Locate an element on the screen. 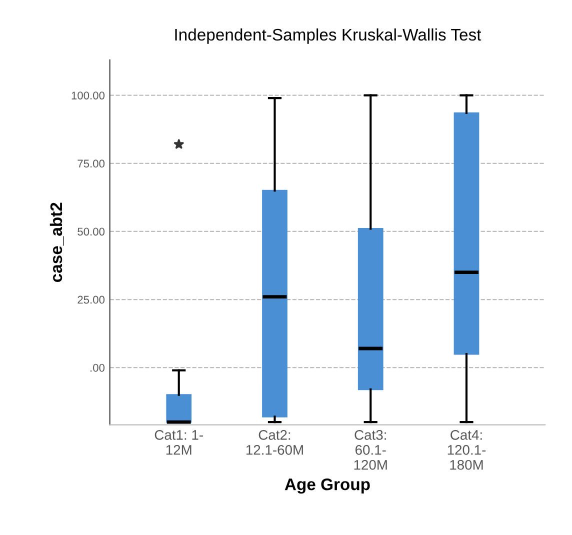 The width and height of the screenshot is (572, 535). chart-title: Independent-Samples Kruskal-Wallis Test is located at coordinates (328, 36).